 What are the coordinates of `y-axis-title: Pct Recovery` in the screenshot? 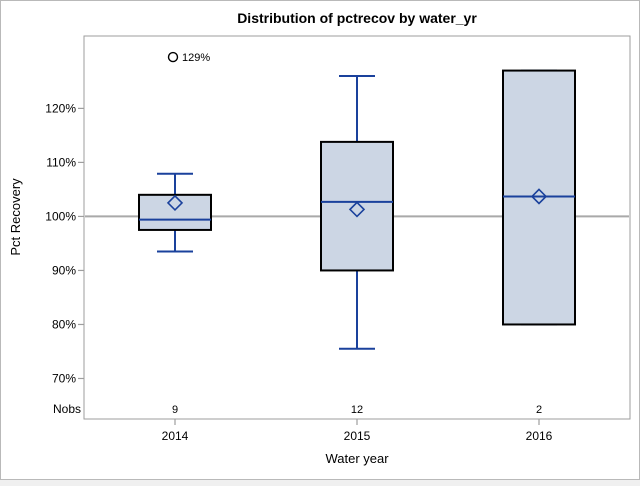 It's located at (15, 217).